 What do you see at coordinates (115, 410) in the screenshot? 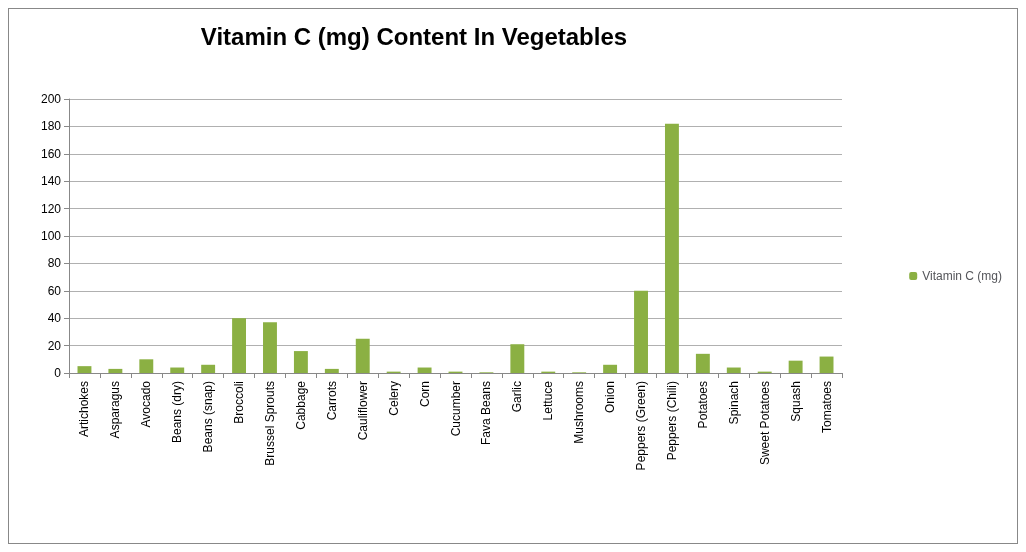
I see `x-tick-label: Asparagus` at bounding box center [115, 410].